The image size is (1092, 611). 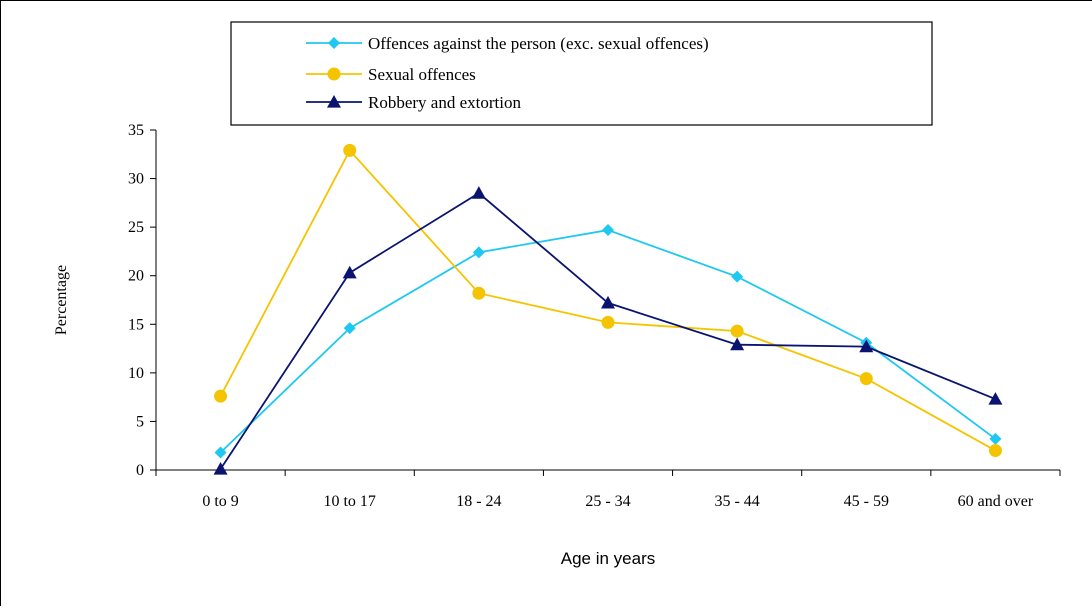 I want to click on y-tick-label: 15, so click(x=136, y=324).